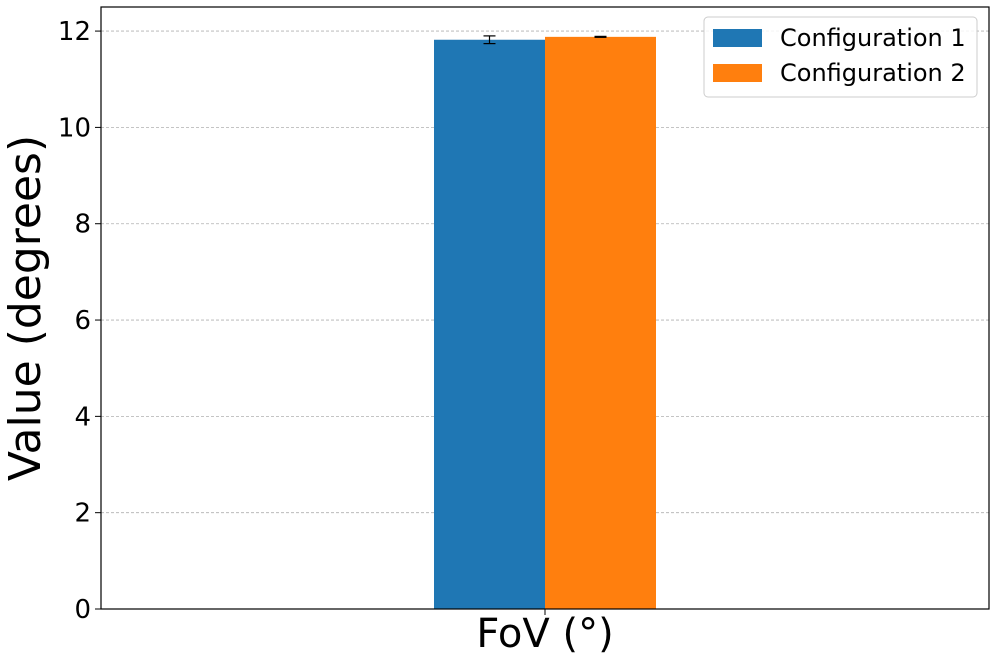 The width and height of the screenshot is (996, 662). What do you see at coordinates (873, 73) in the screenshot?
I see `legend-label: Configuration 2` at bounding box center [873, 73].